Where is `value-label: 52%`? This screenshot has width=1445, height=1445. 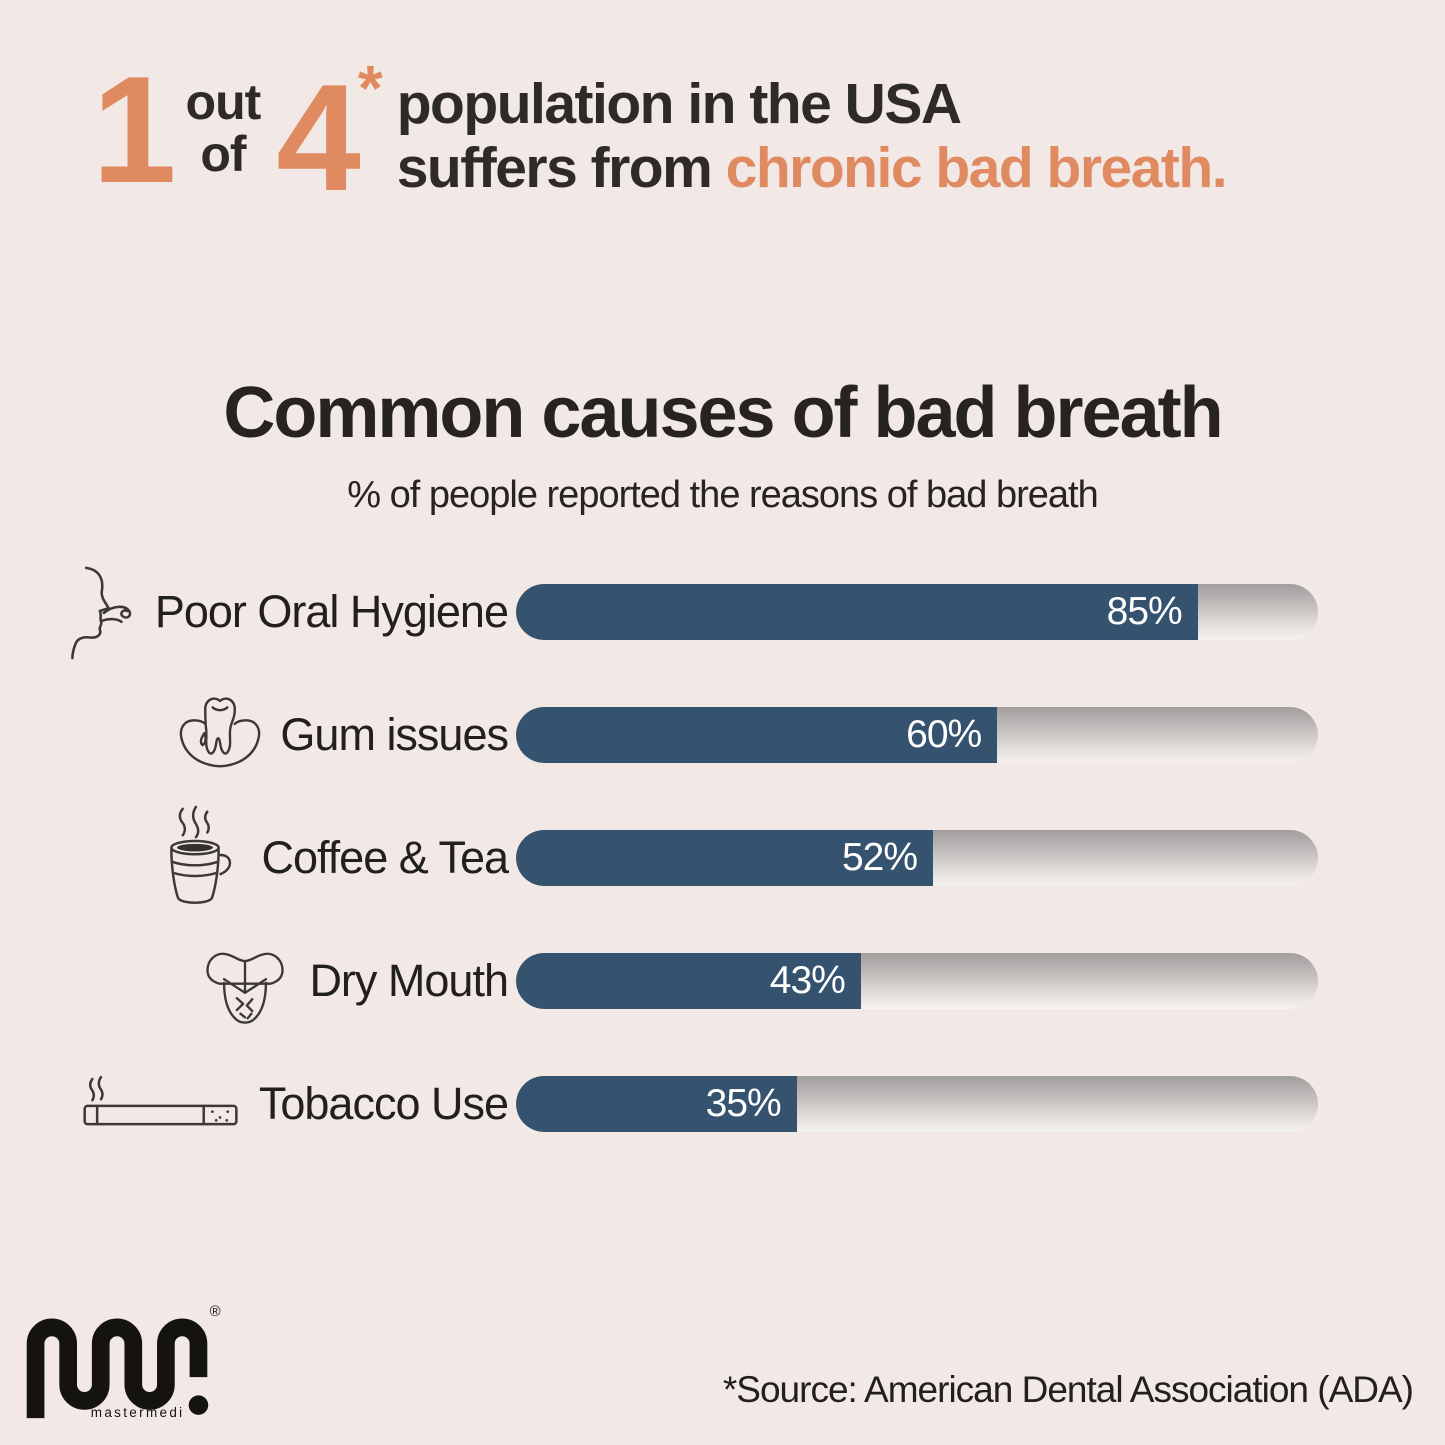 value-label: 52% is located at coordinates (879, 857).